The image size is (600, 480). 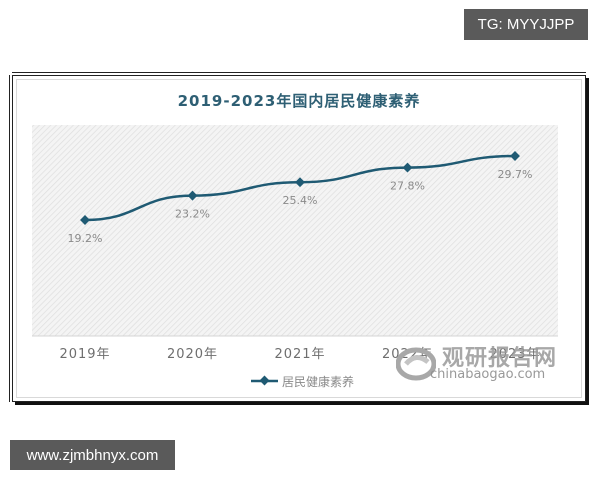 I want to click on data-label: 25.4%, so click(x=300, y=200).